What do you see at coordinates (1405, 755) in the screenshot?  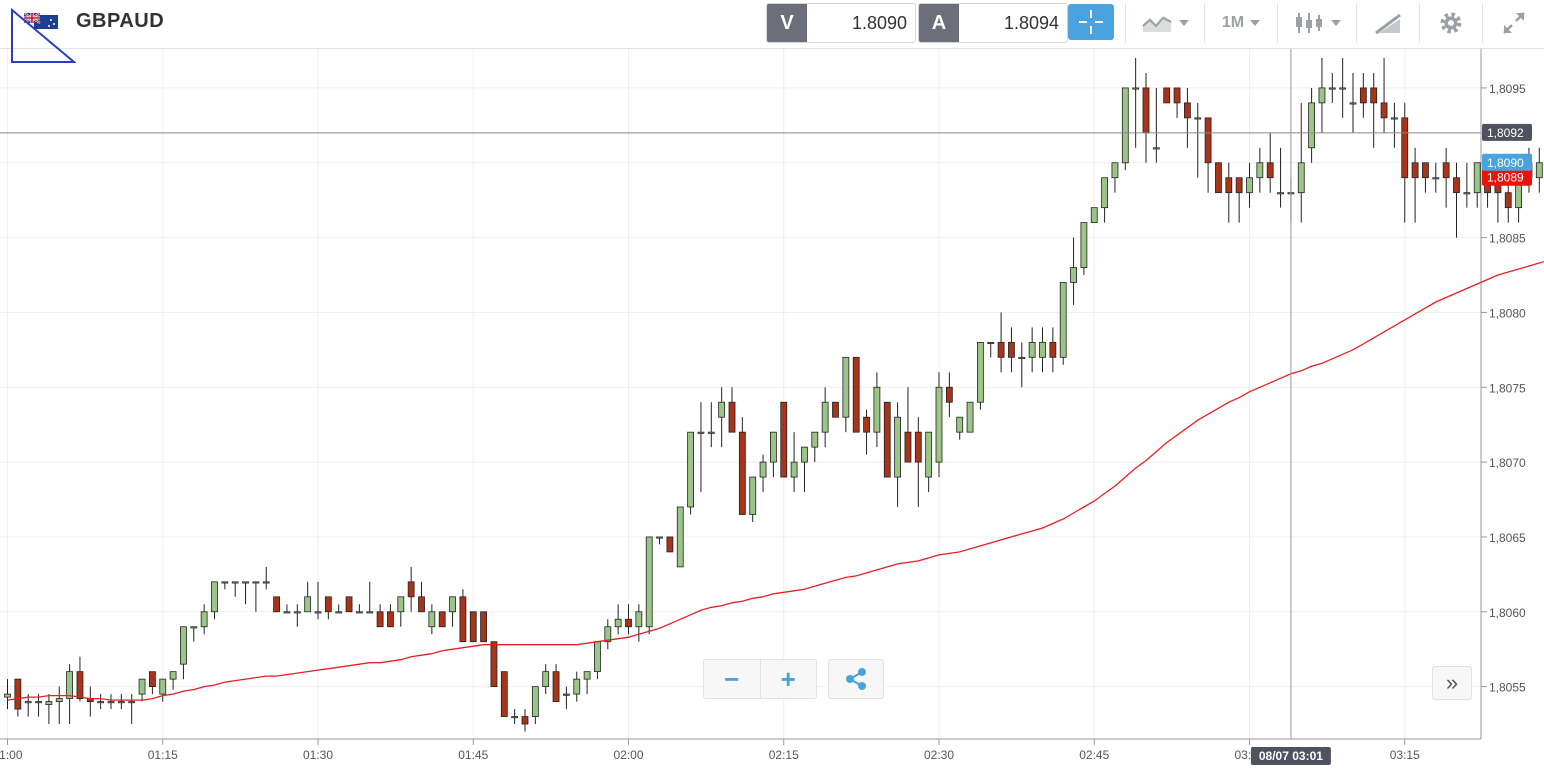 I see `x-tick-label: 03:15` at bounding box center [1405, 755].